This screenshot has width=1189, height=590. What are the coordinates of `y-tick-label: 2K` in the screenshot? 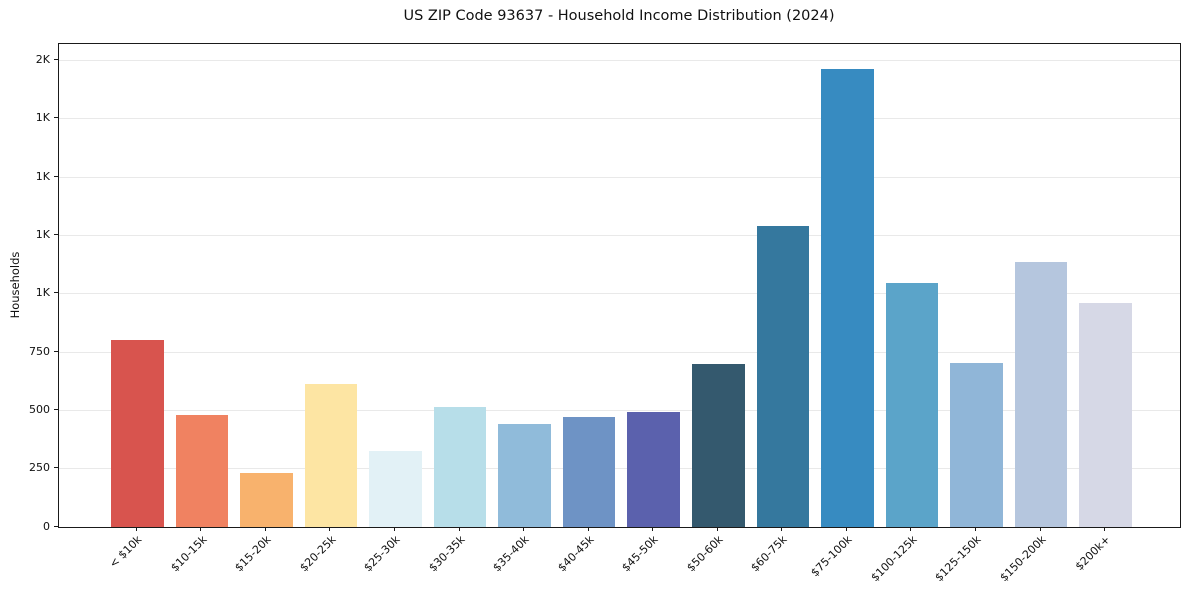 It's located at (42, 59).